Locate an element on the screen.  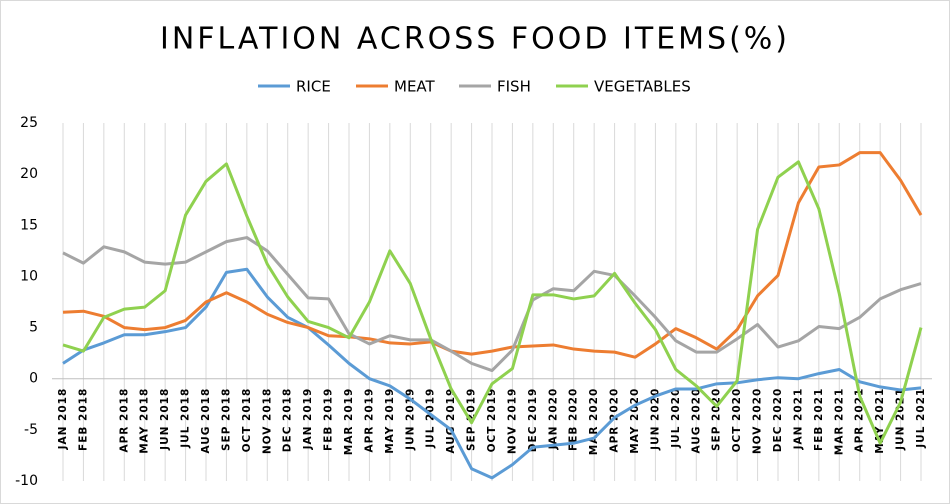
x-tick-label: AUG 2018 is located at coordinates (206, 421).